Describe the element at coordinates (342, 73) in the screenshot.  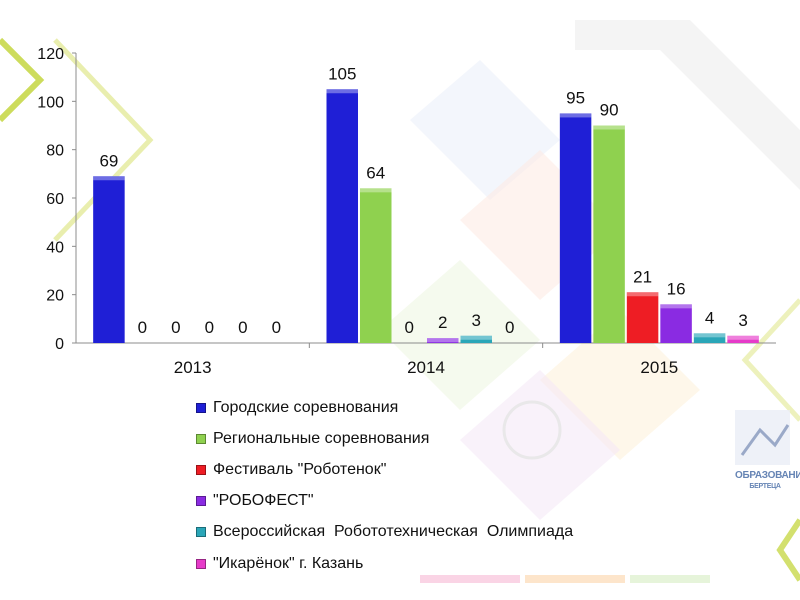
I see `data-label: 105` at that location.